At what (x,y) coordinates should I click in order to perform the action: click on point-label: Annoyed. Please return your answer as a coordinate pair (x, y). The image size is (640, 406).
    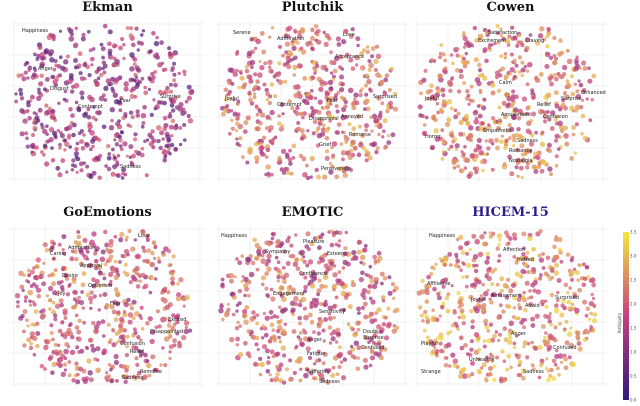
    Looking at the image, I should click on (352, 117).